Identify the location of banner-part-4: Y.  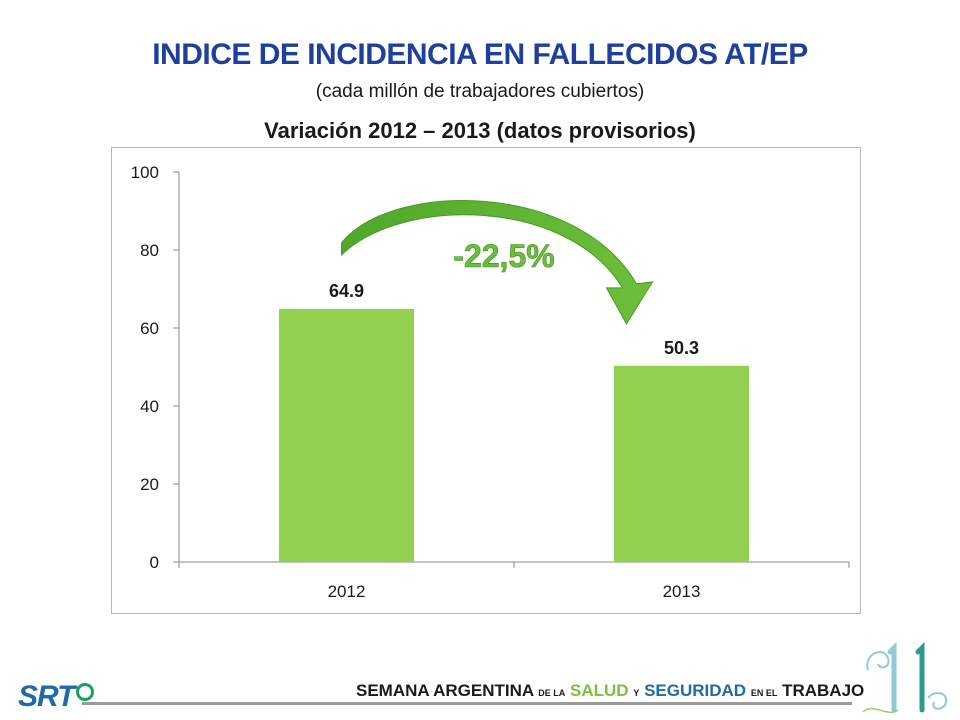
(636, 693).